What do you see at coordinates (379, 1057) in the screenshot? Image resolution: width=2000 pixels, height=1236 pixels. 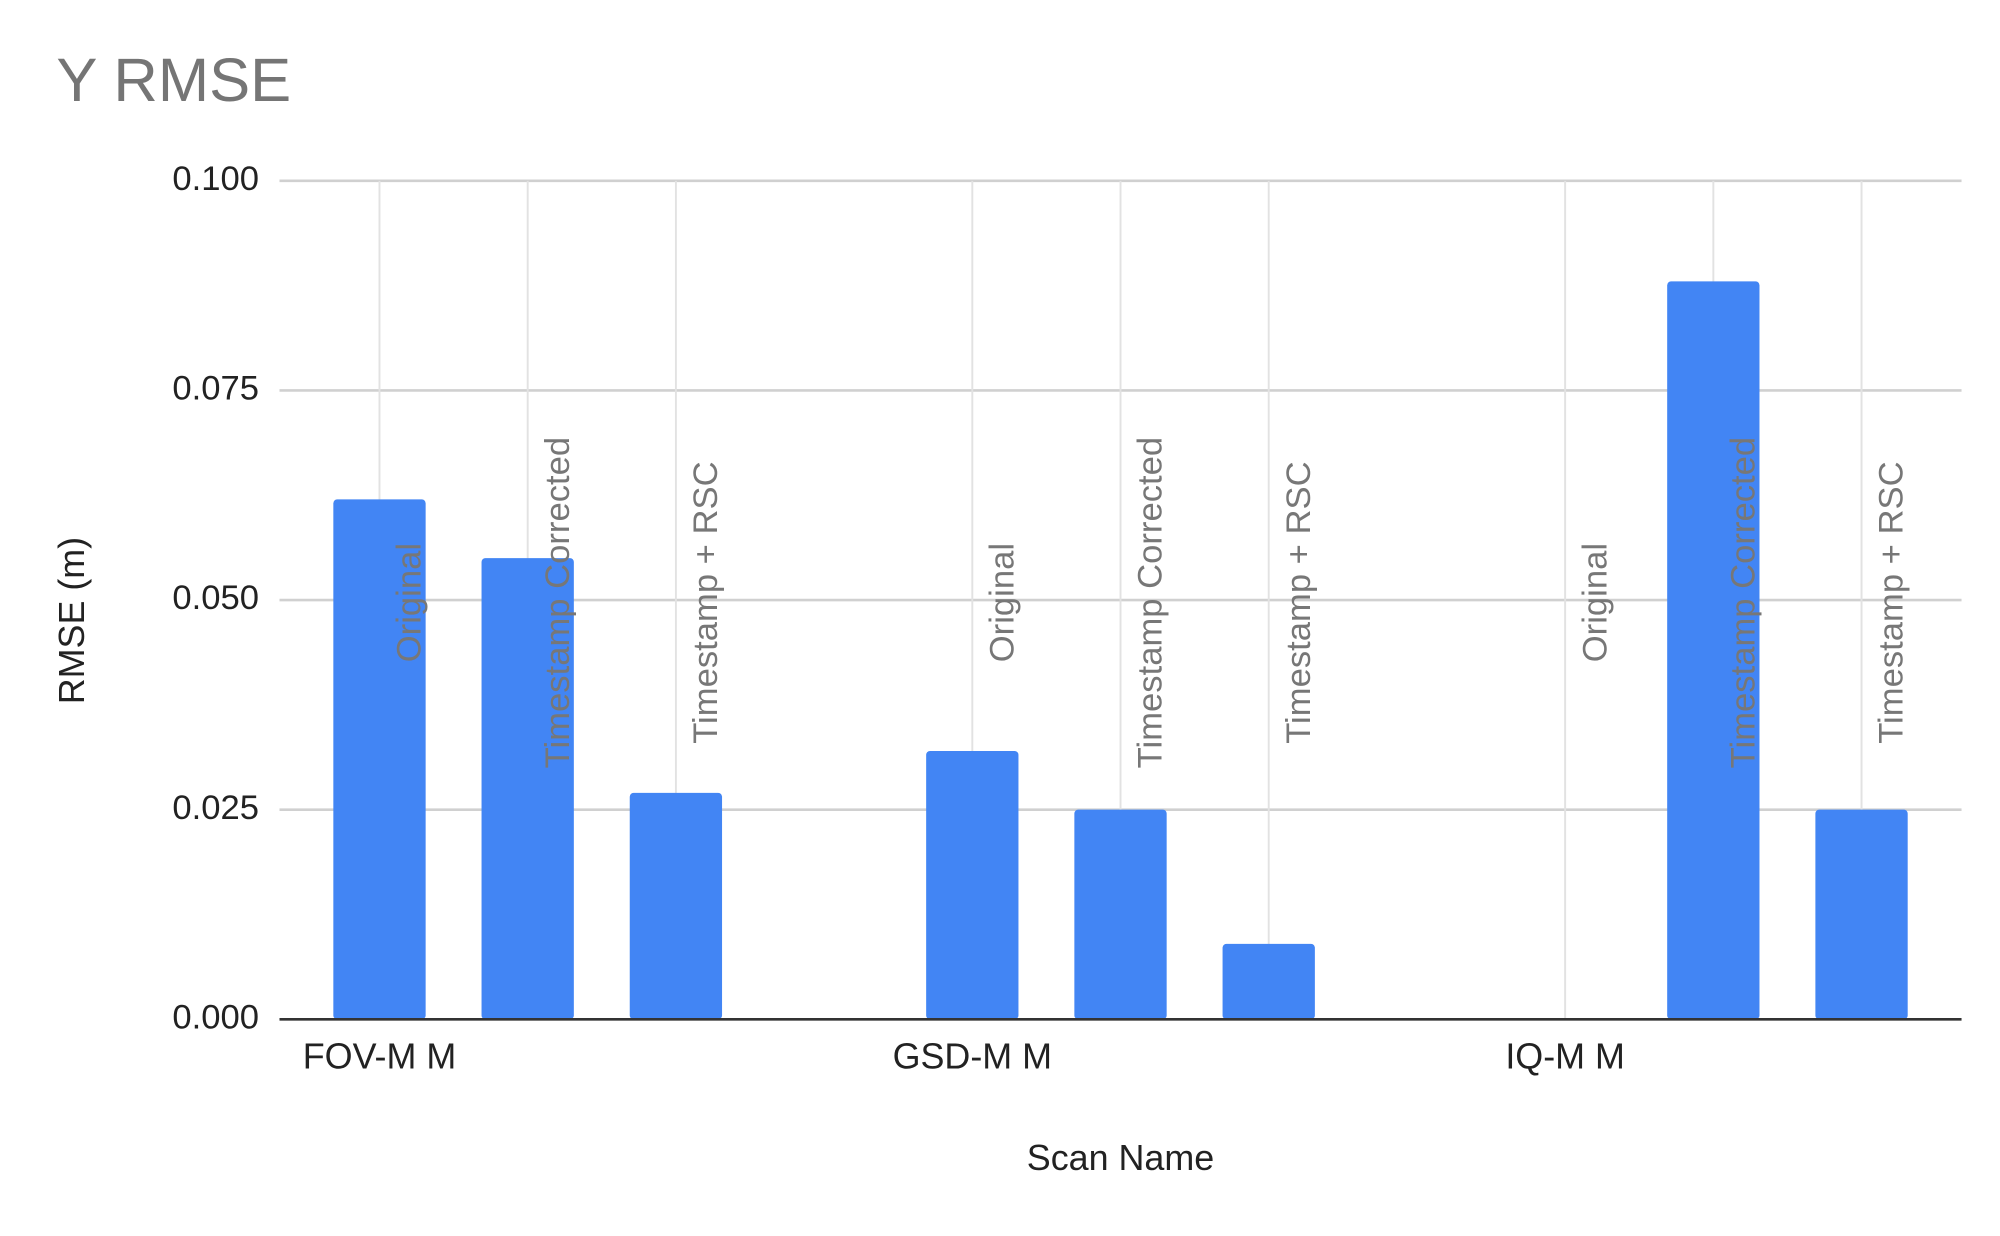 I see `group-label: FOV-M M` at bounding box center [379, 1057].